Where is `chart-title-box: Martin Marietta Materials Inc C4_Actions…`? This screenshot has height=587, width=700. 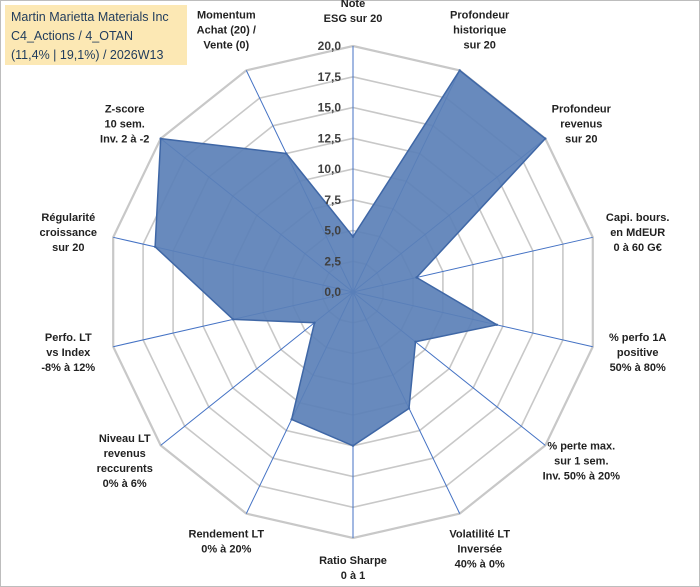 chart-title-box: Martin Marietta Materials Inc C4_Actions… is located at coordinates (96, 35).